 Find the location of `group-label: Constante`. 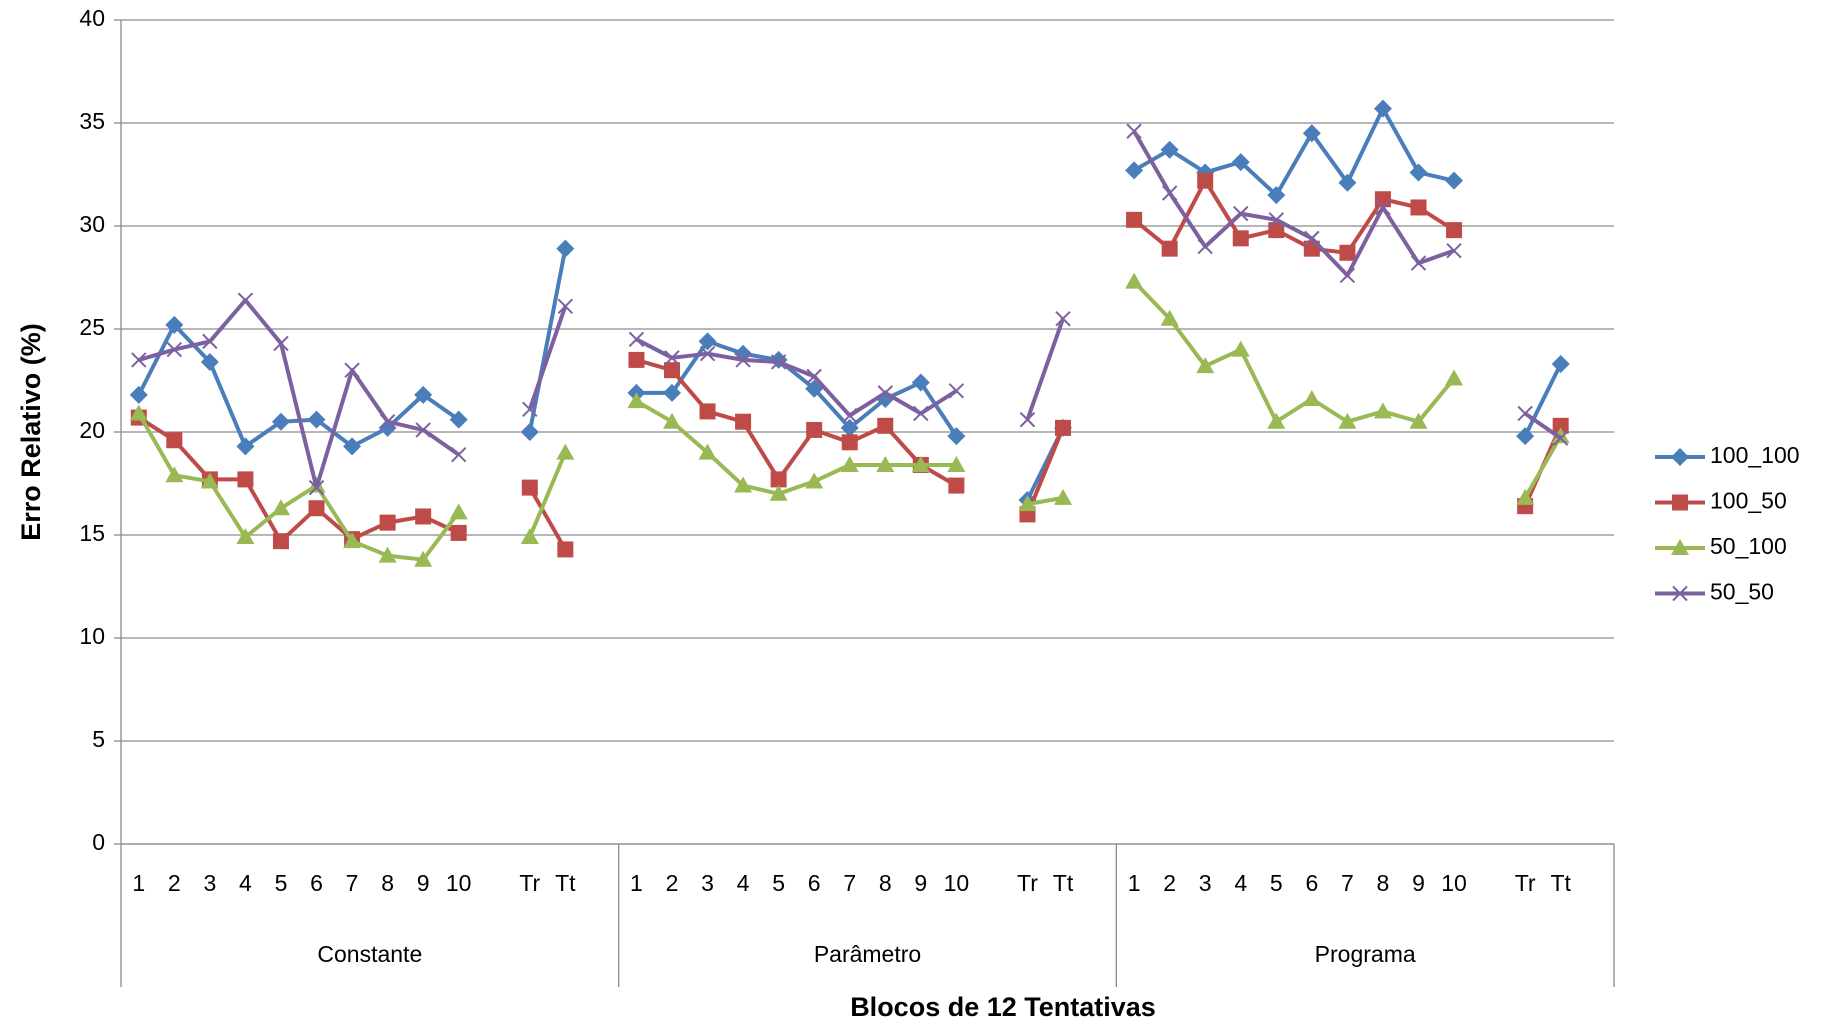

group-label: Constante is located at coordinates (369, 954).